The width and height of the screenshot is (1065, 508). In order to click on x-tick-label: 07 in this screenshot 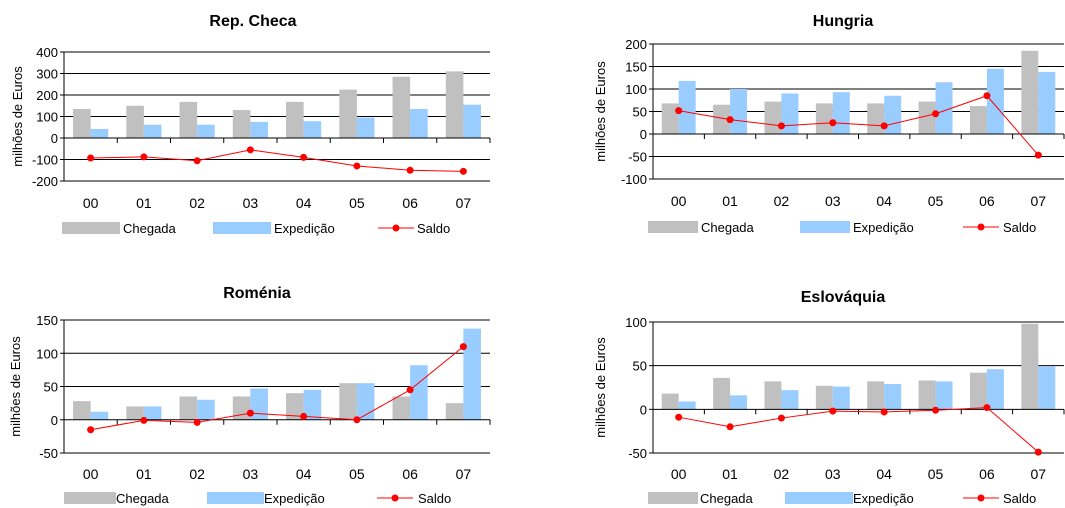, I will do `click(1039, 474)`.